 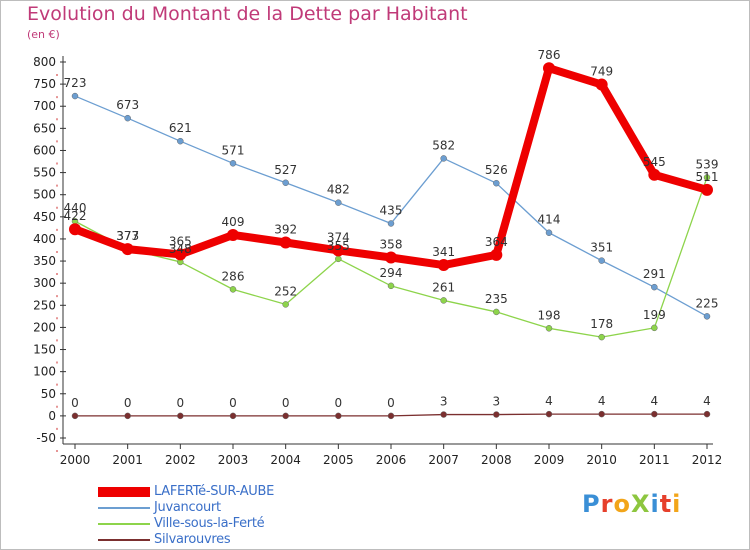 What do you see at coordinates (601, 72) in the screenshot?
I see `data-label: 749` at bounding box center [601, 72].